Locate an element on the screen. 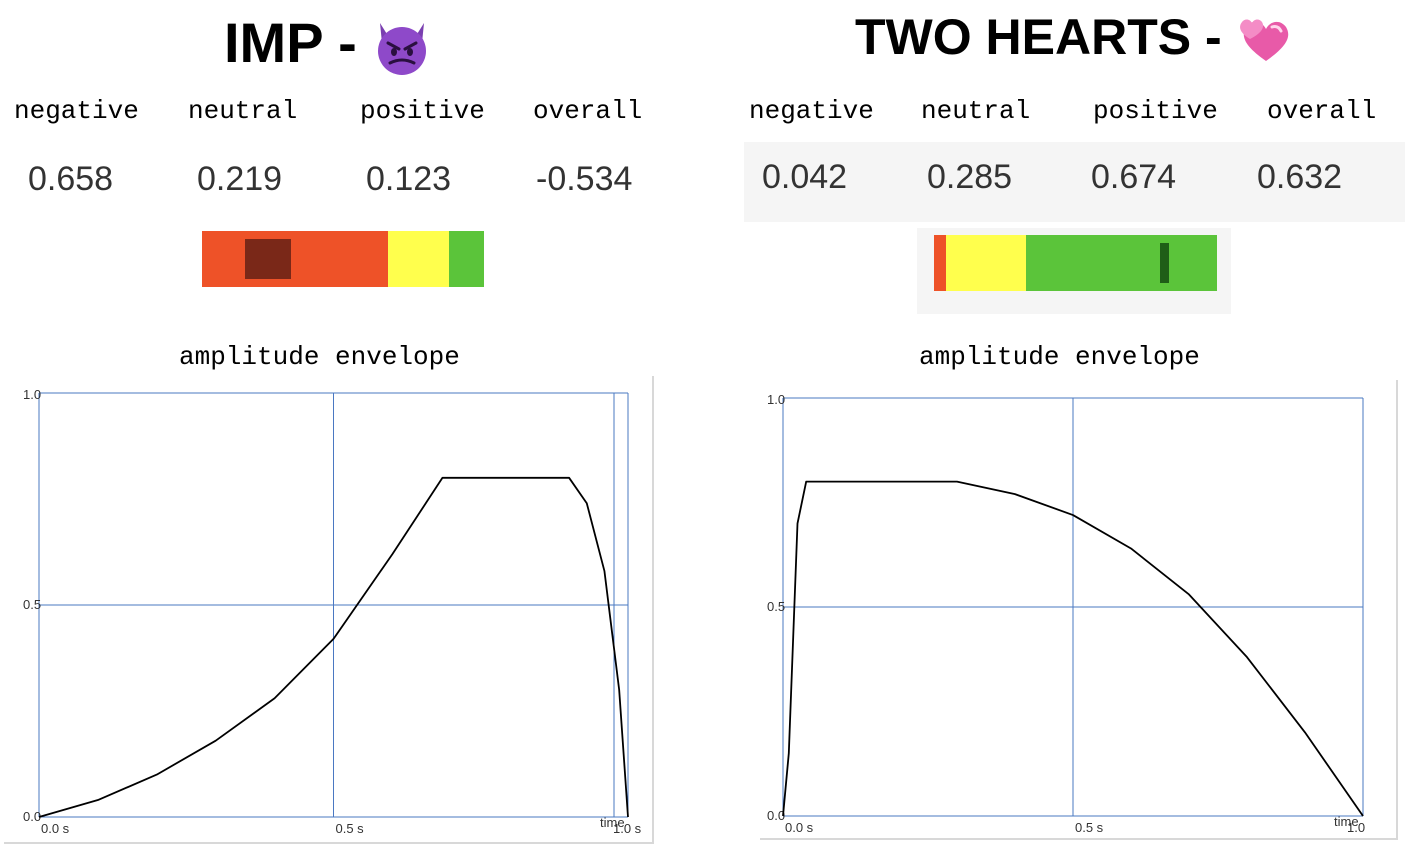 The height and width of the screenshot is (858, 1418). imp-title-text: IMP - is located at coordinates (290, 42).